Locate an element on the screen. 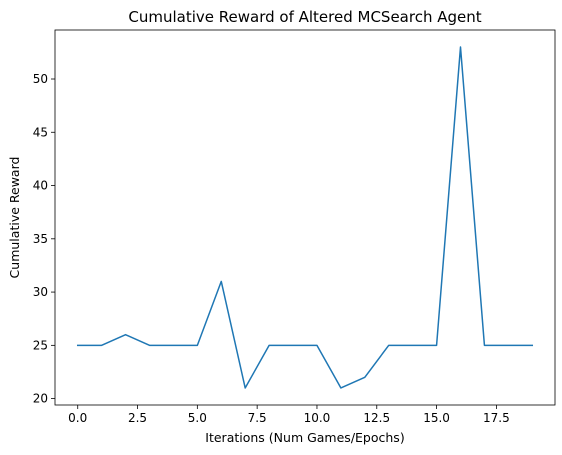 The image size is (562, 455). y-tick-label: 50 is located at coordinates (40, 79).